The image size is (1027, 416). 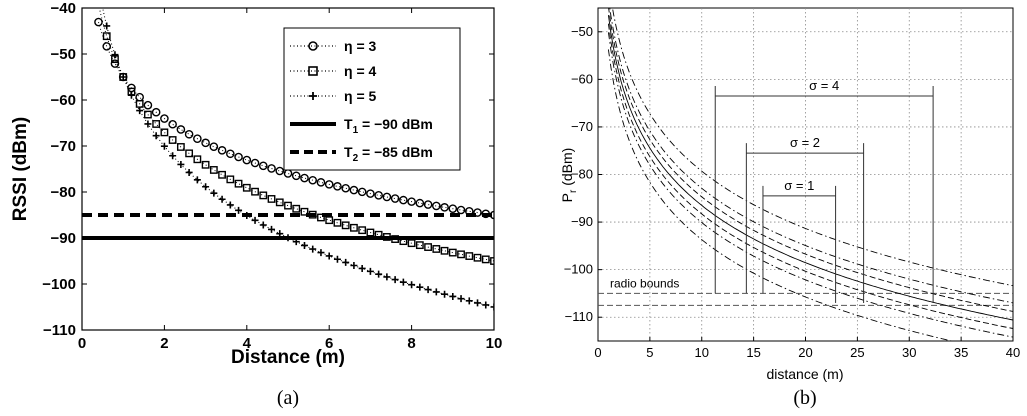 What do you see at coordinates (388, 126) in the screenshot?
I see `legend-label-t1: T1 = −90 dBm` at bounding box center [388, 126].